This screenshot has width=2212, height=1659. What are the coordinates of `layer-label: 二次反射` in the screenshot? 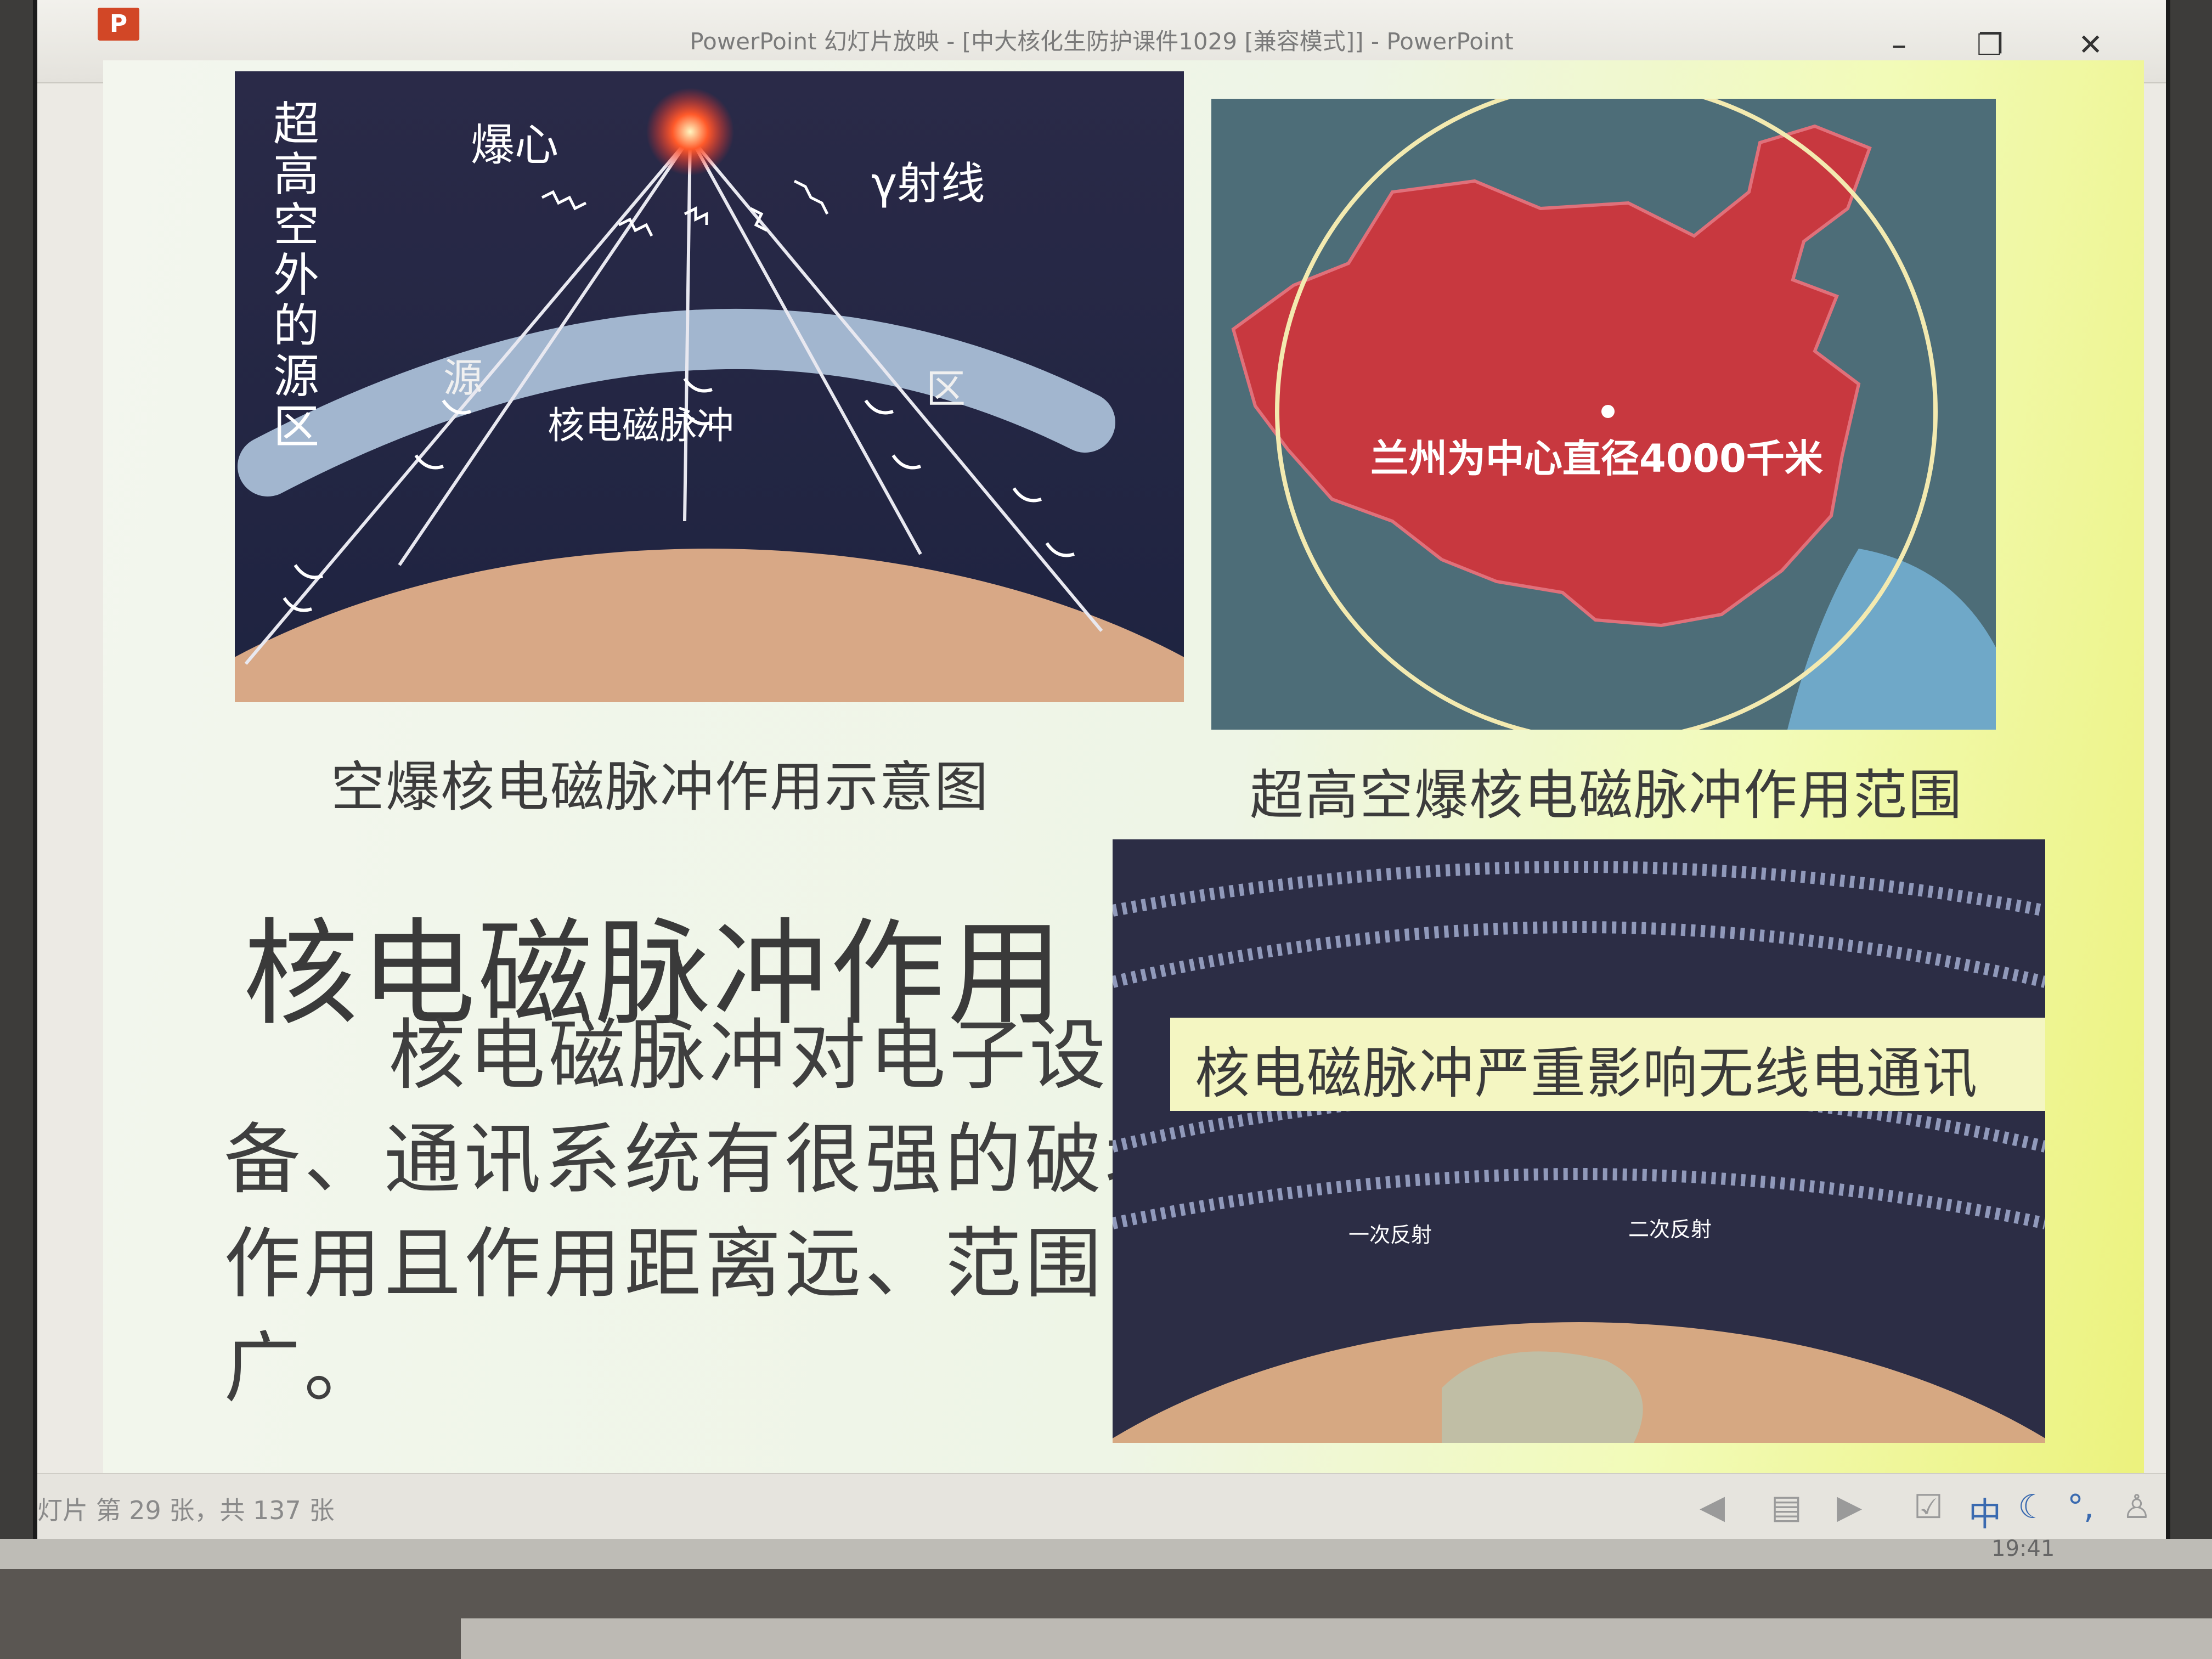 It's located at (1670, 1229).